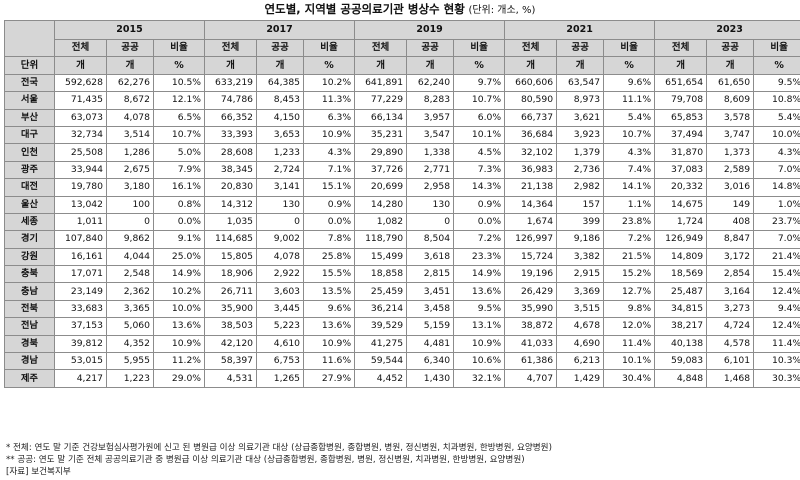  I want to click on table-cell: 7.2%, so click(479, 239).